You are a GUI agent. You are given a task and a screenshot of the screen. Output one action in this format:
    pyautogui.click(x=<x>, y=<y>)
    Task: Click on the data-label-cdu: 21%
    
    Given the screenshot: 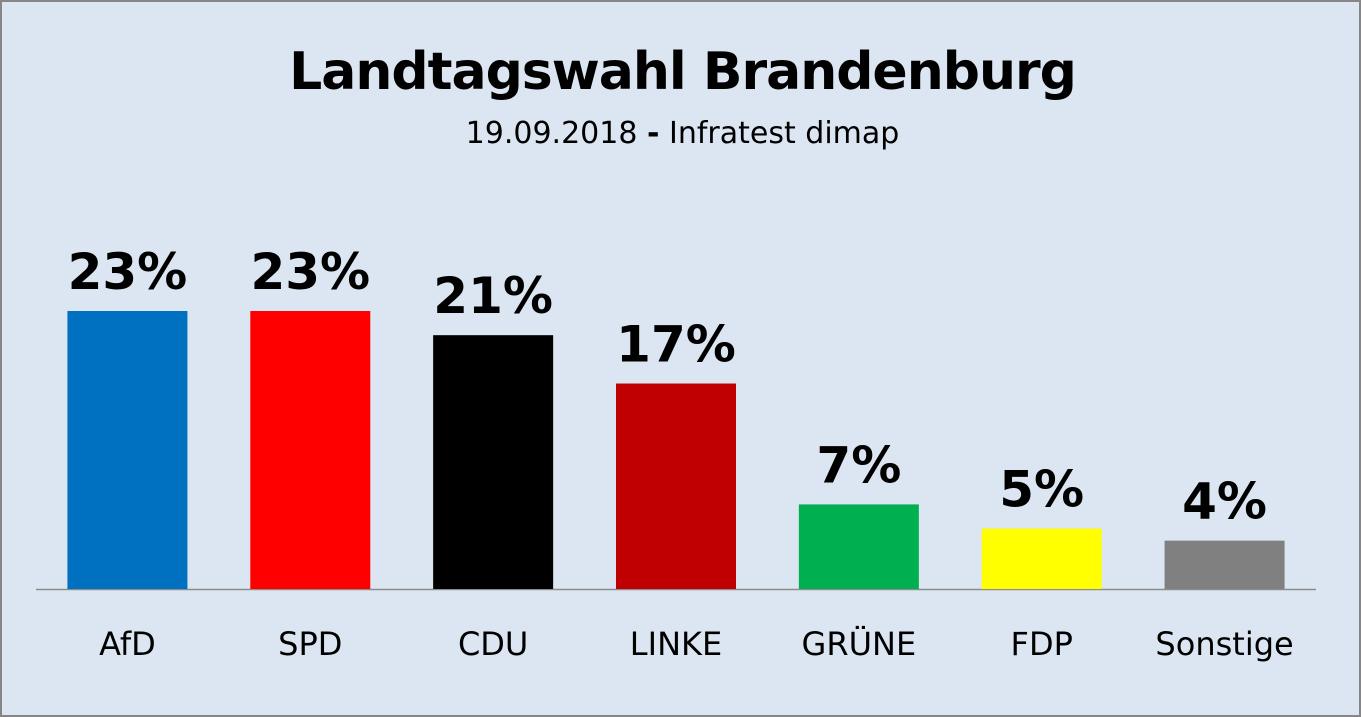 What is the action you would take?
    pyautogui.click(x=493, y=296)
    